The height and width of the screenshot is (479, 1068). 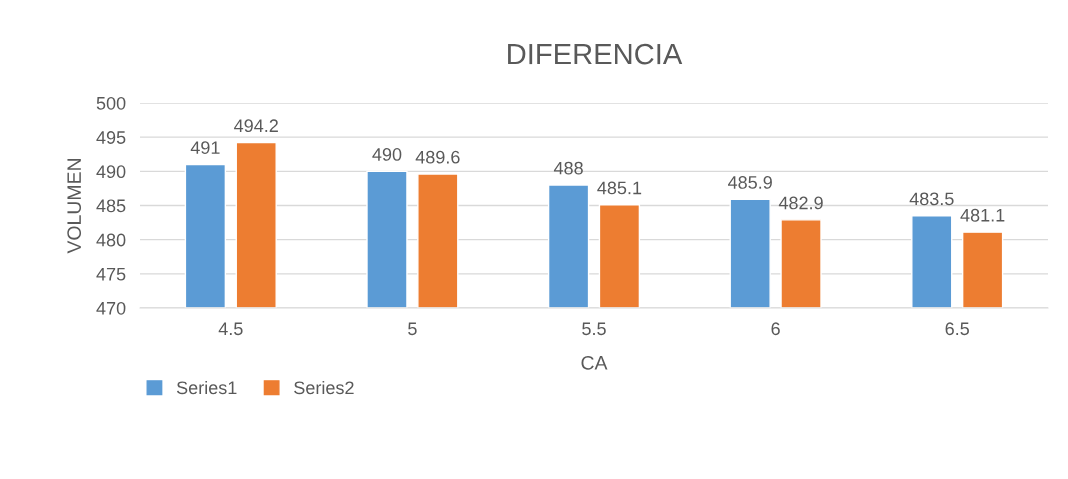 What do you see at coordinates (111, 172) in the screenshot?
I see `y-tick-label: 490` at bounding box center [111, 172].